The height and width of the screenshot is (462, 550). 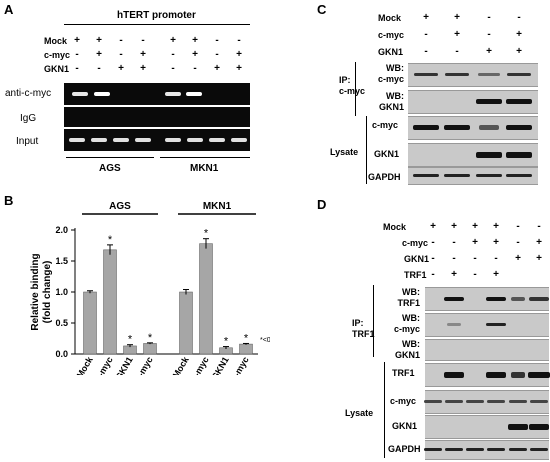 I want to click on panel-a-label: A, so click(x=9, y=9).